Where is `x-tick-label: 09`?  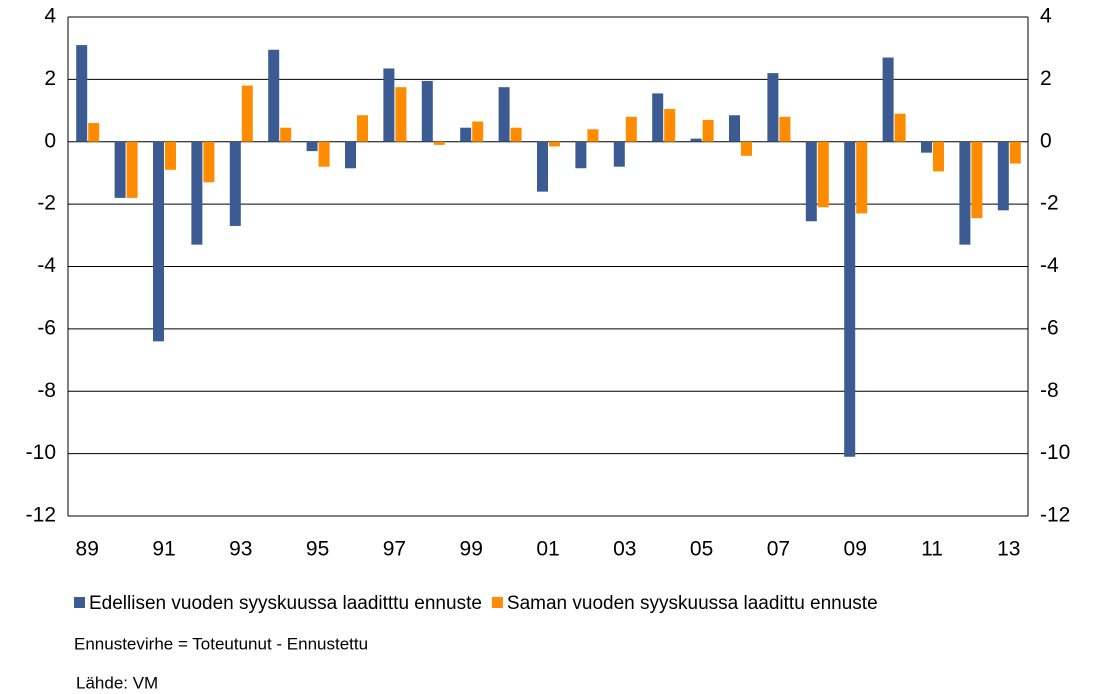
x-tick-label: 09 is located at coordinates (855, 549).